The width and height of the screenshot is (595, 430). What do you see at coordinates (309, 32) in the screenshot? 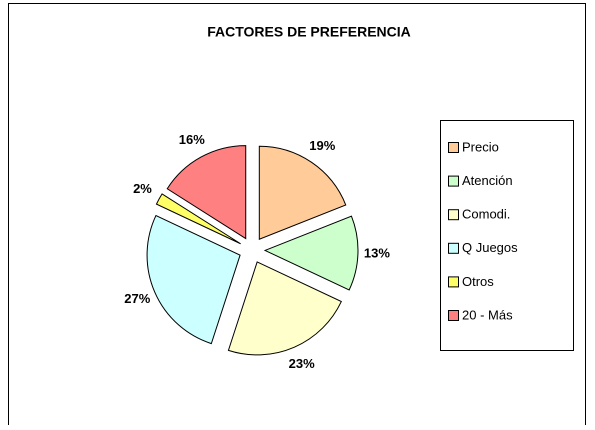
I see `chart-title: FACTORES DE PREFERENCIA` at bounding box center [309, 32].